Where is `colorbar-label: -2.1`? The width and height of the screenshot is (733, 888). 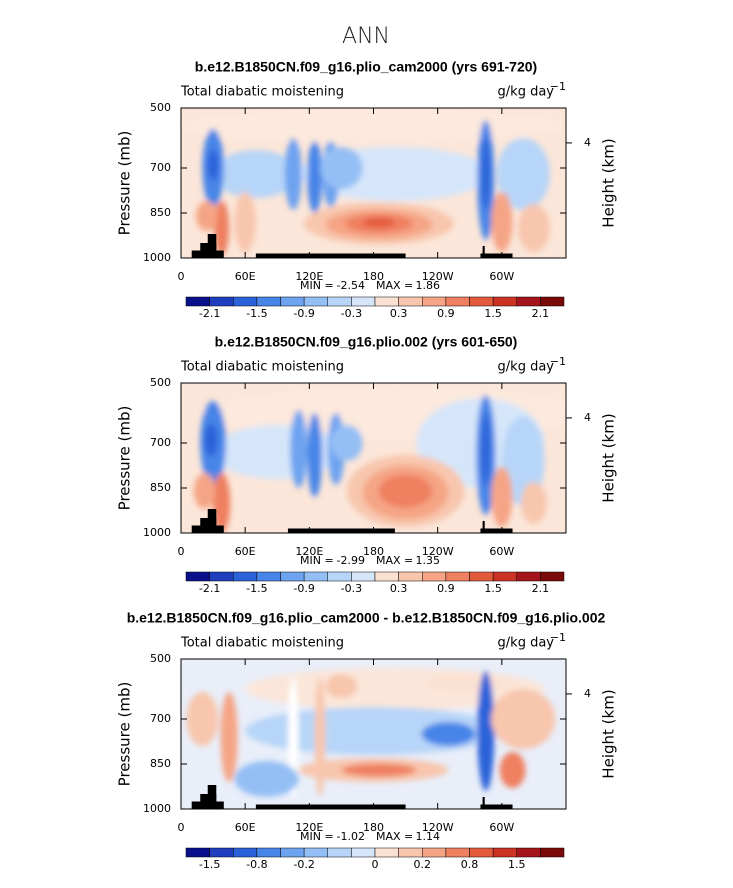 colorbar-label: -2.1 is located at coordinates (209, 588).